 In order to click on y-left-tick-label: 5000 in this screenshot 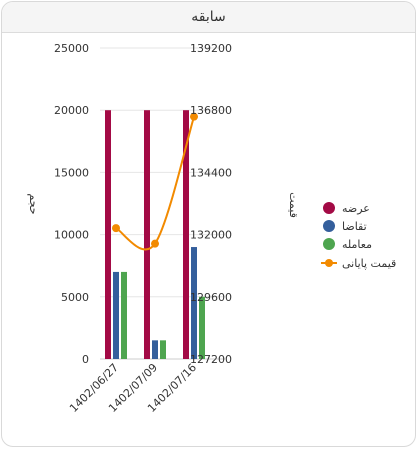, I will do `click(75, 297)`.